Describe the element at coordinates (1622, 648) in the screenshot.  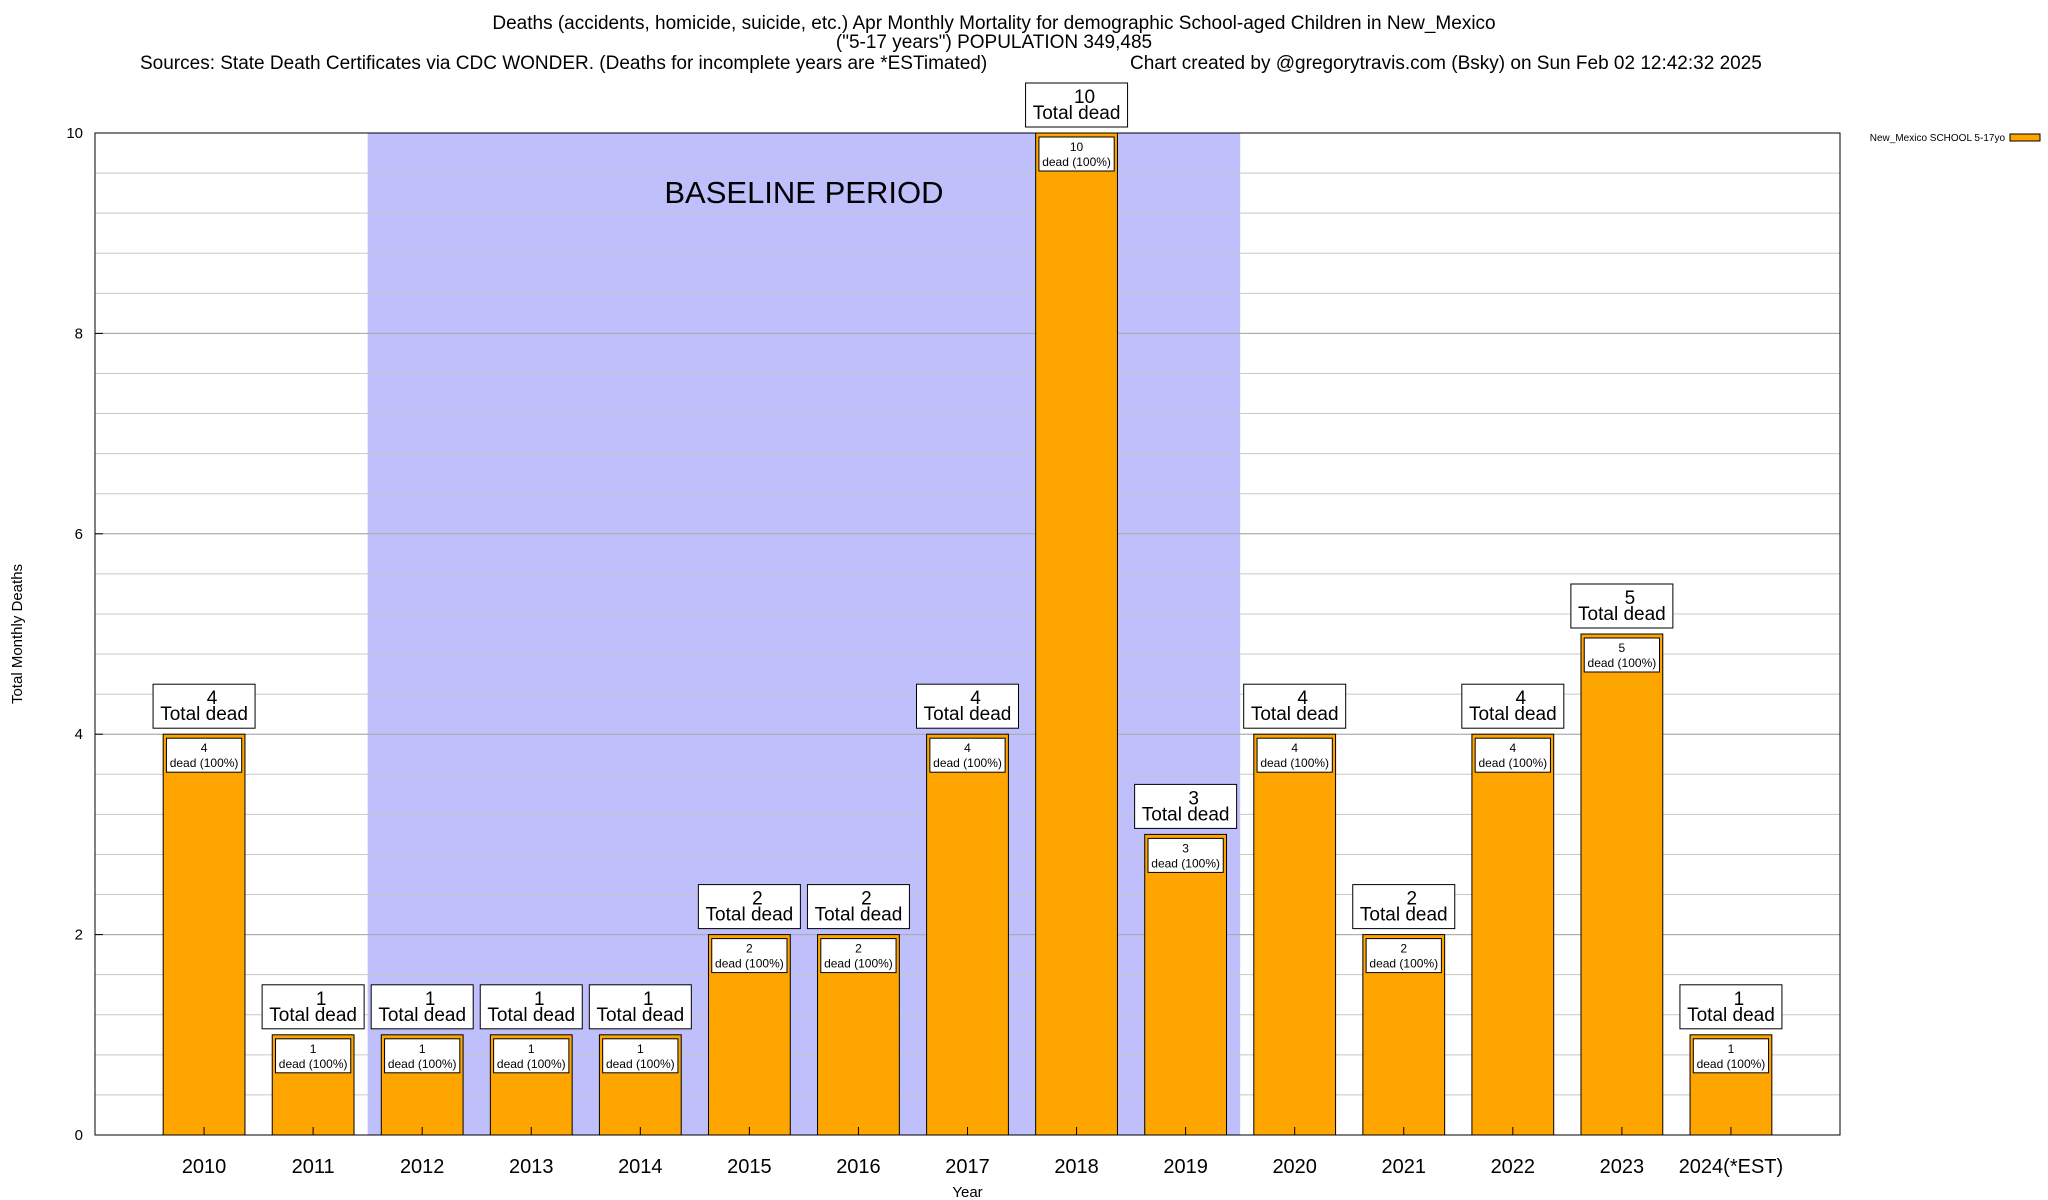
I see `bar-inner-count: 5` at that location.